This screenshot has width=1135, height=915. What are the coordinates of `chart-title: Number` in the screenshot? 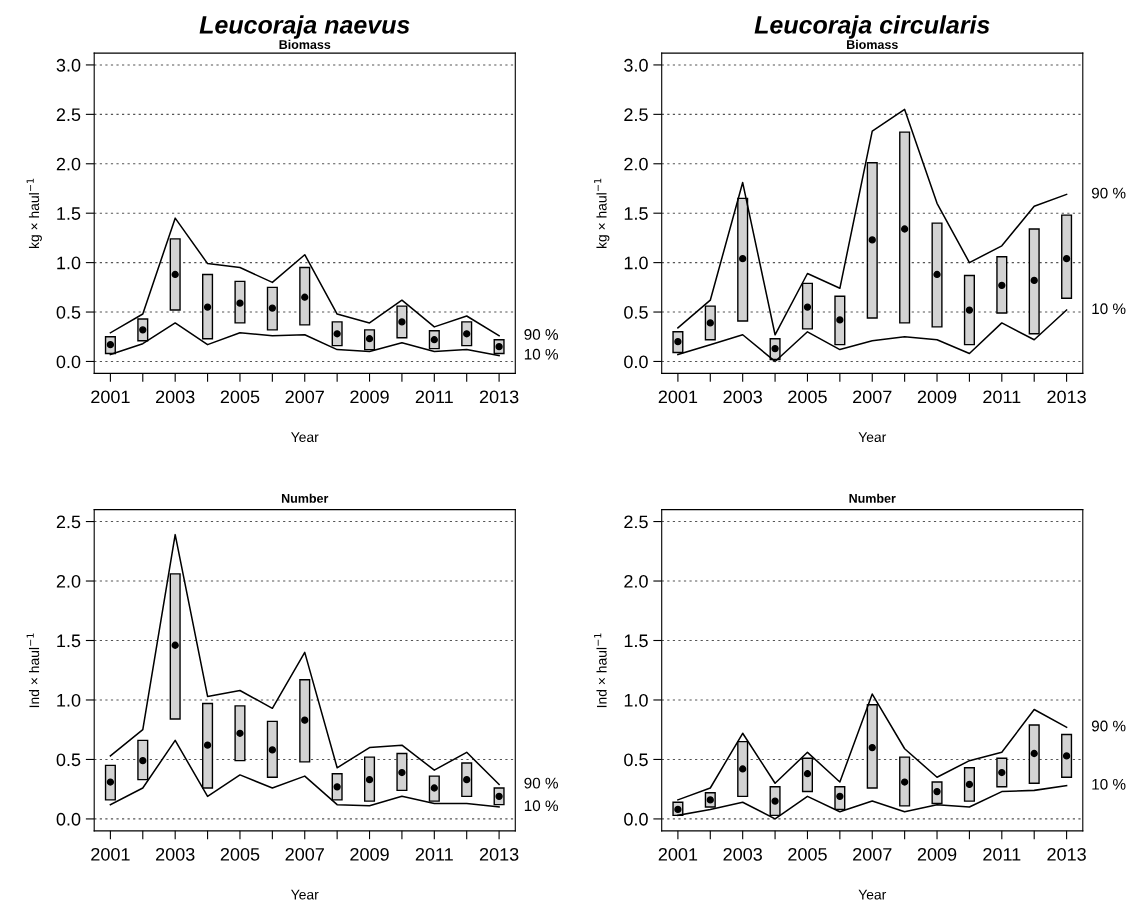 It's located at (872, 498).